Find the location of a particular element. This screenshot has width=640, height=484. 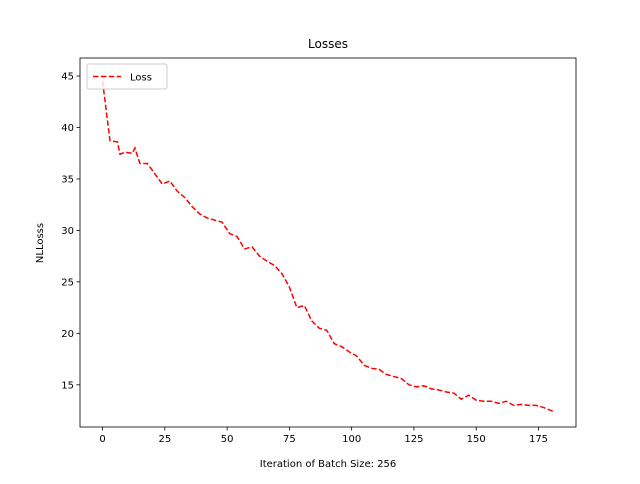

y-axis-label: NLLosss is located at coordinates (40, 243).